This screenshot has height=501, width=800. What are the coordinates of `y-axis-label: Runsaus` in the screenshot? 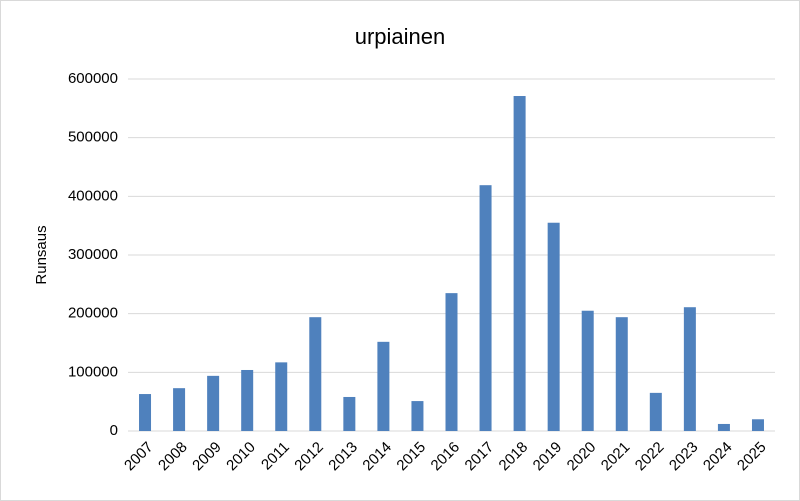 It's located at (41, 254).